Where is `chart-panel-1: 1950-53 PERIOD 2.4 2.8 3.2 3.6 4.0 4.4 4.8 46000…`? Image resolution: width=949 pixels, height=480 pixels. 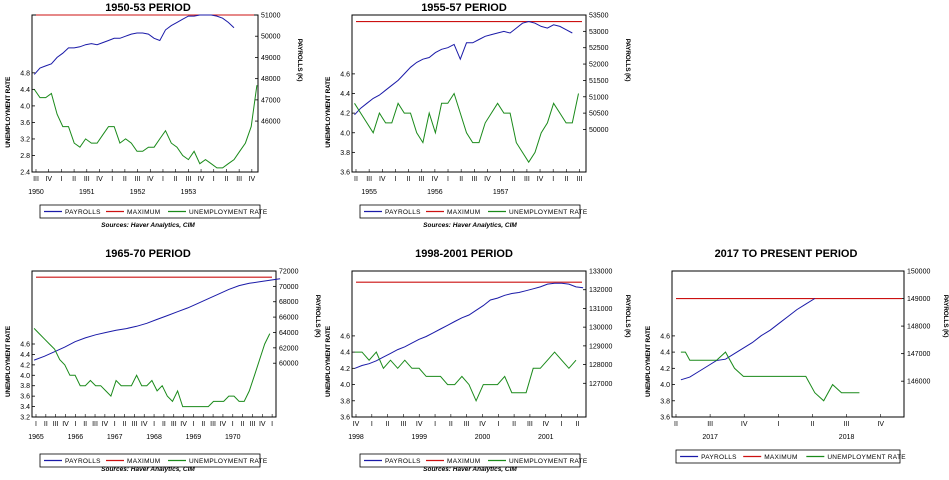
chart-panel-1: 1950-53 PERIOD 2.4 2.8 3.2 3.6 4.0 4.4 4.8 46000… is located at coordinates (154, 115).